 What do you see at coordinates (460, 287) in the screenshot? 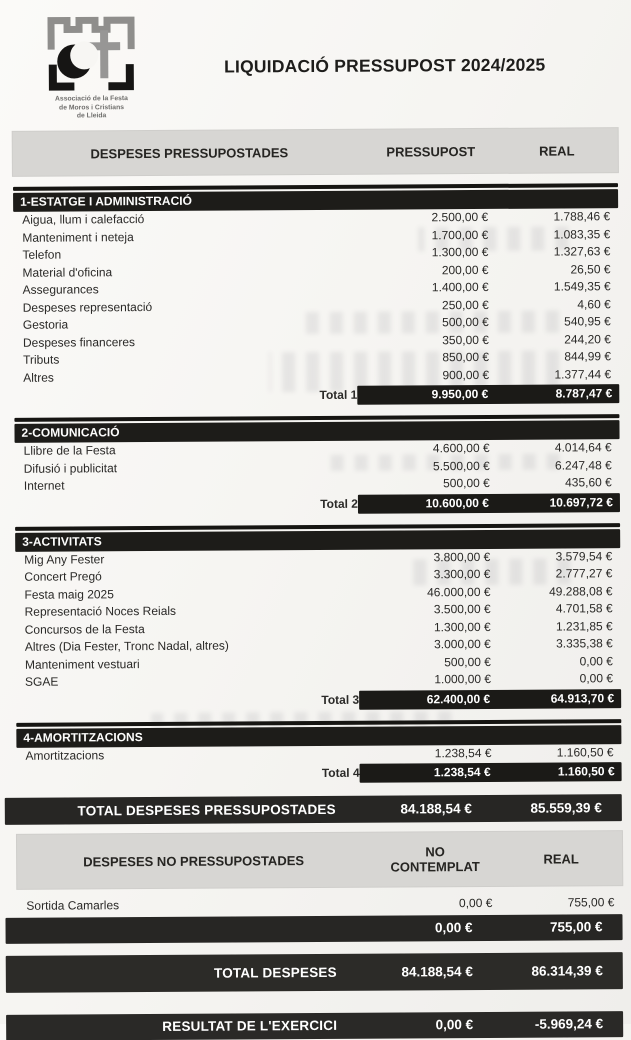
I see `row-pressupost-value: 1.400,00 €` at bounding box center [460, 287].